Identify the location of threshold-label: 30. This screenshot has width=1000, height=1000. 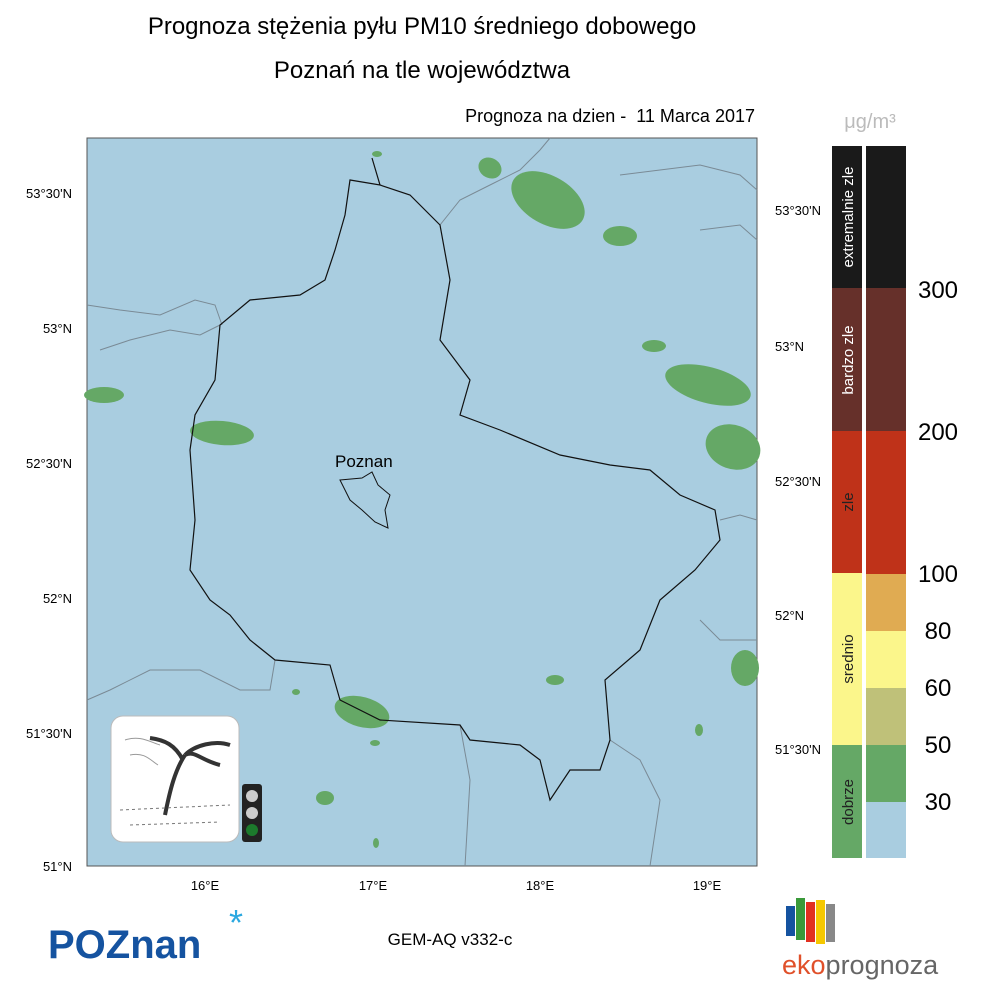
(938, 802).